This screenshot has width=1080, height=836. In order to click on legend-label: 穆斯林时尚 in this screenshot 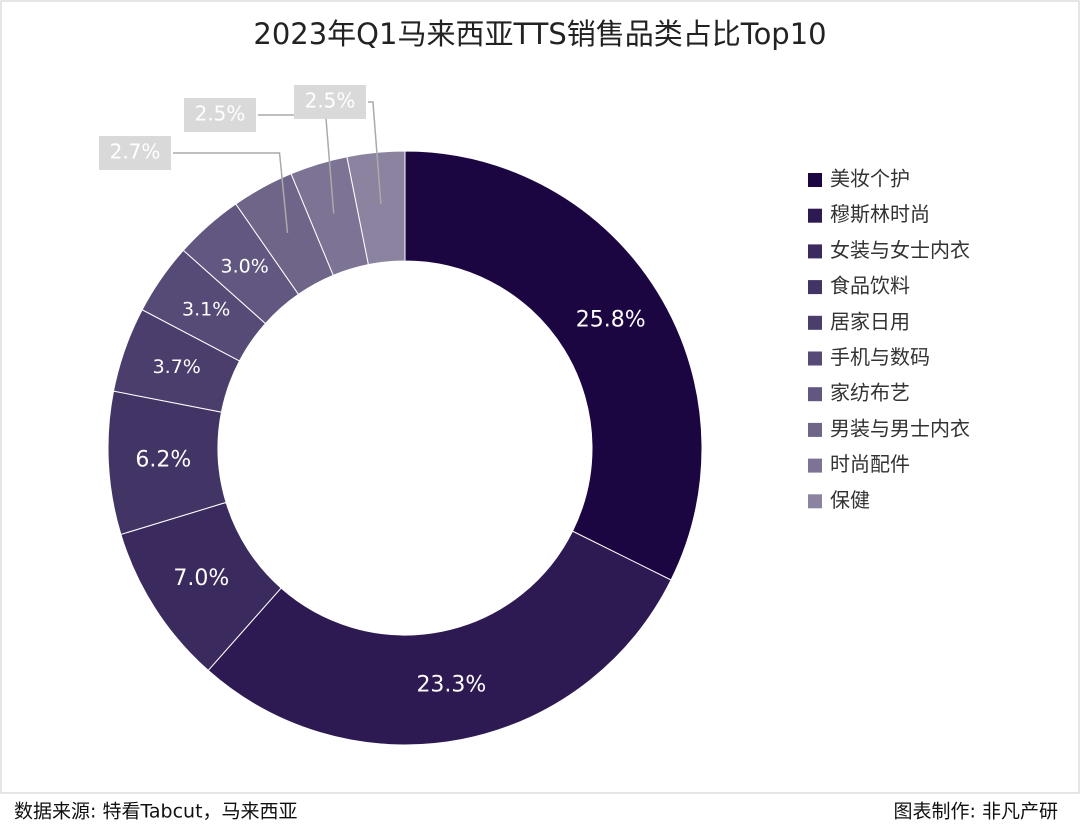, I will do `click(880, 214)`.